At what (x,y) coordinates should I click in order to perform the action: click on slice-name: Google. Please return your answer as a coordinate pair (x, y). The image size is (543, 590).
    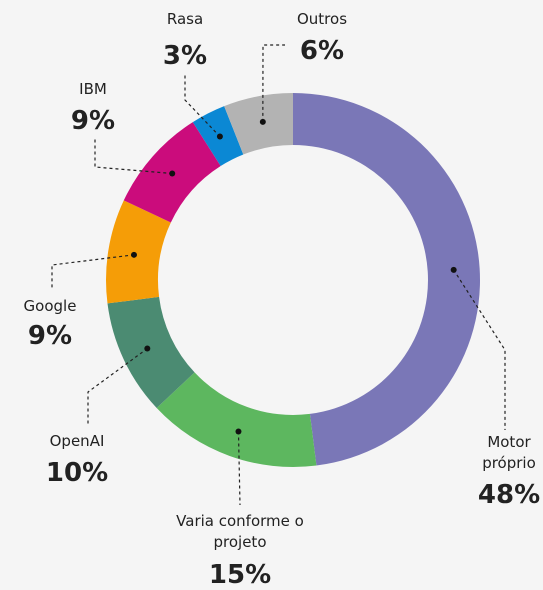
    Looking at the image, I should click on (50, 306).